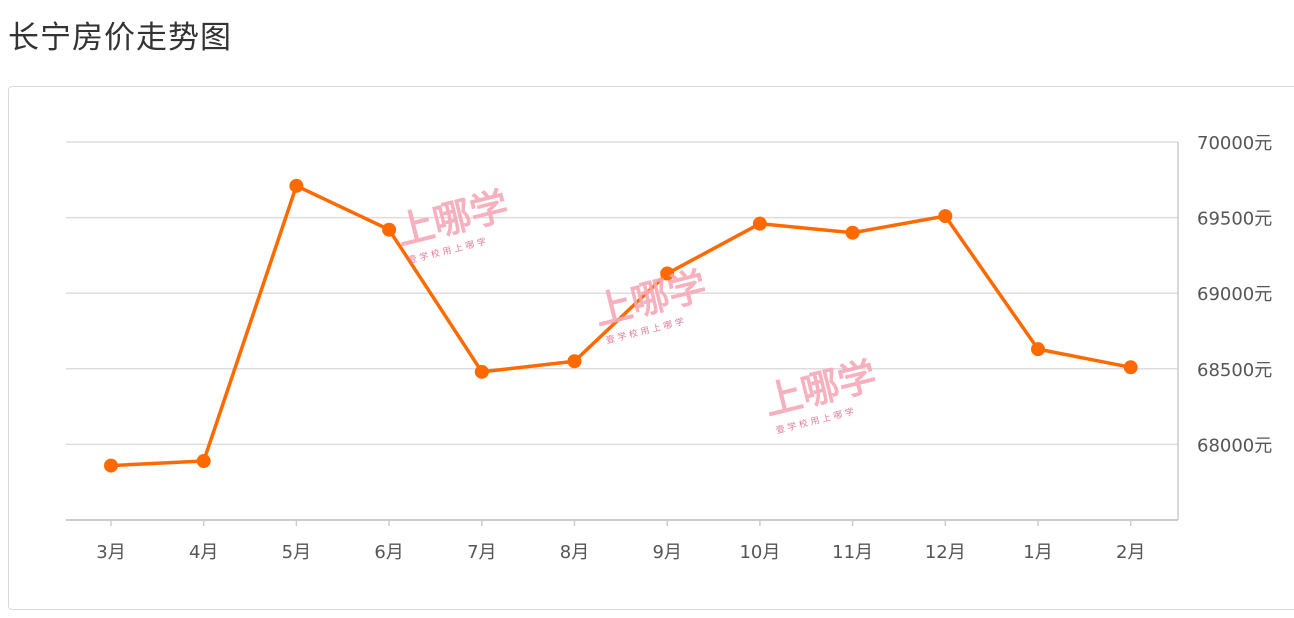 This screenshot has height=618, width=1294. Describe the element at coordinates (666, 552) in the screenshot. I see `x-tick-label: 9月` at that location.